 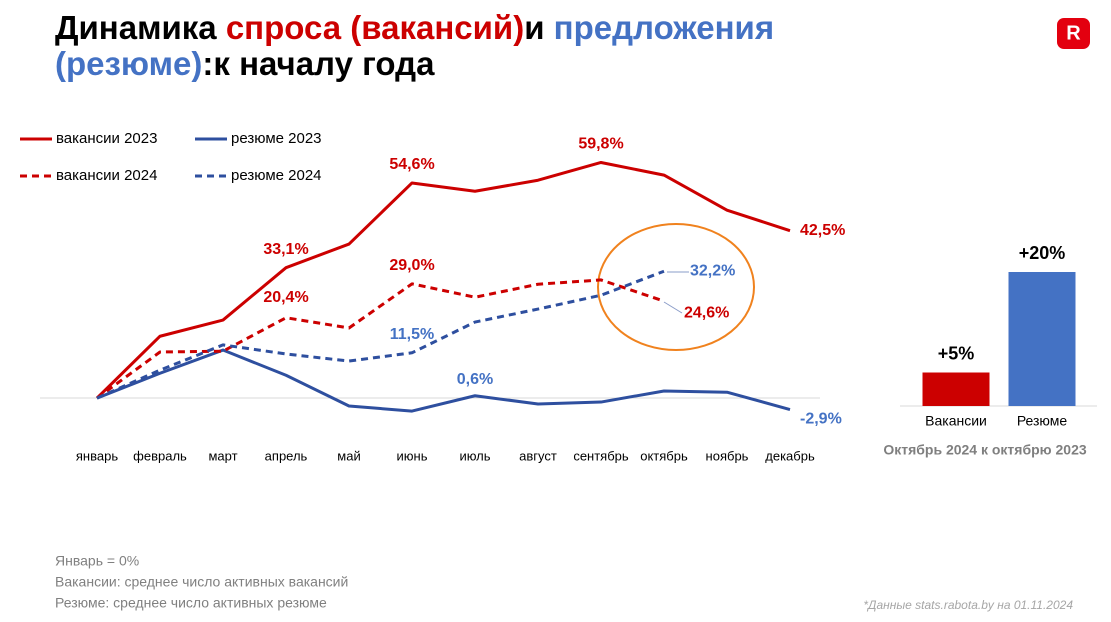 I want to click on x-tick-label: март, so click(x=222, y=455).